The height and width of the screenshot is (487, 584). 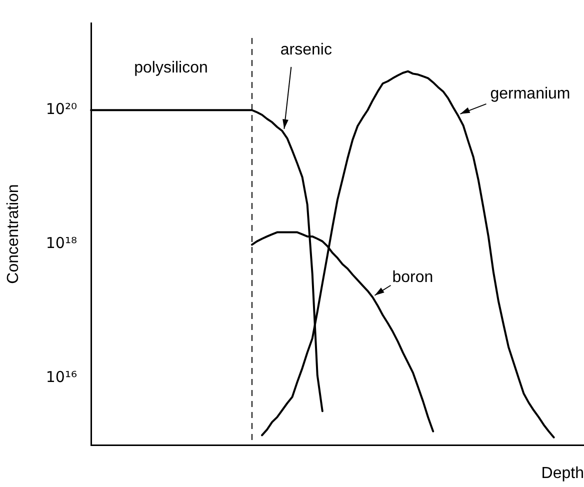 I want to click on annotation: polysilicon, so click(x=171, y=67).